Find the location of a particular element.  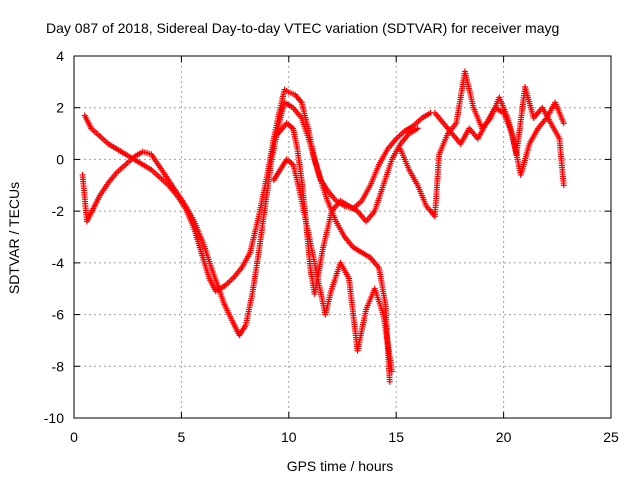

series-track-e is located at coordinates (482, 144).